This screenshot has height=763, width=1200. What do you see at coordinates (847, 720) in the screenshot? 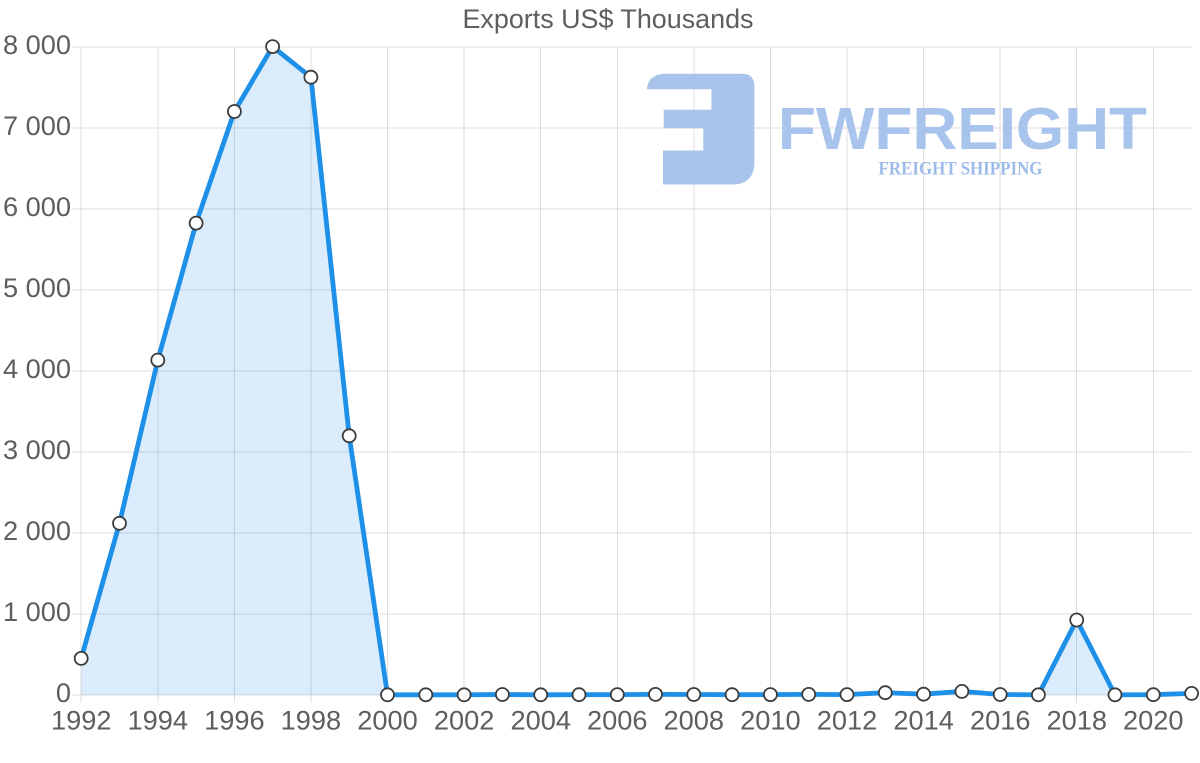
I see `svg-text: 2012` at bounding box center [847, 720].